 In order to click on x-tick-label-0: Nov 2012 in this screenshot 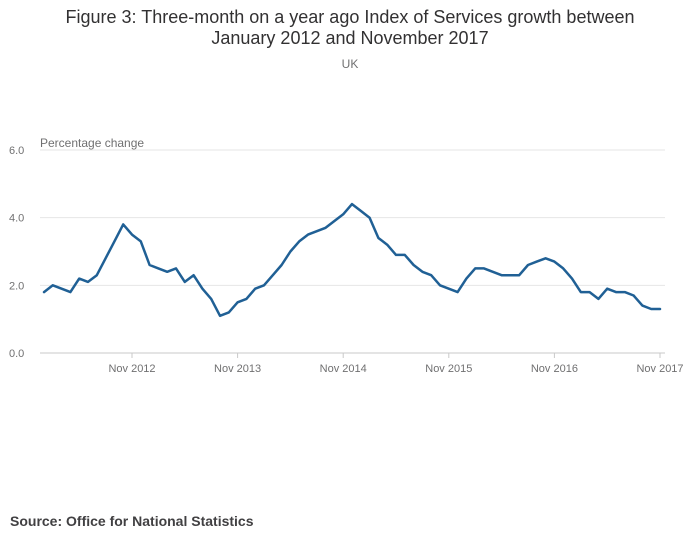, I will do `click(131, 369)`.